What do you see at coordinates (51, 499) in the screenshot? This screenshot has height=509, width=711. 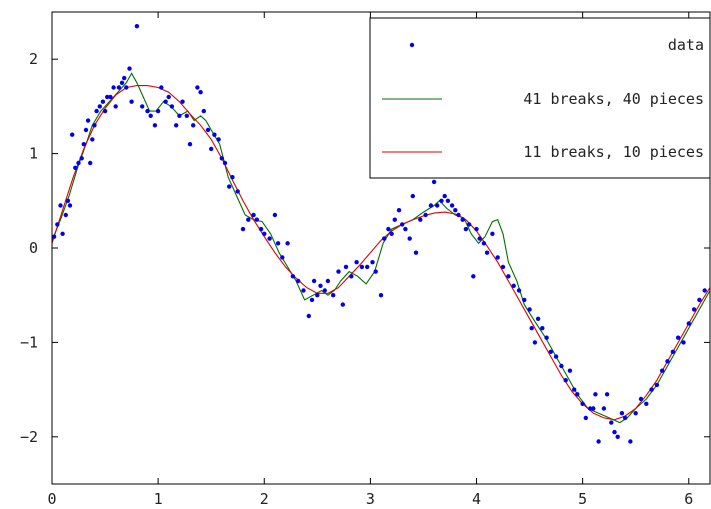 I see `x-tick-label: 0` at bounding box center [51, 499].